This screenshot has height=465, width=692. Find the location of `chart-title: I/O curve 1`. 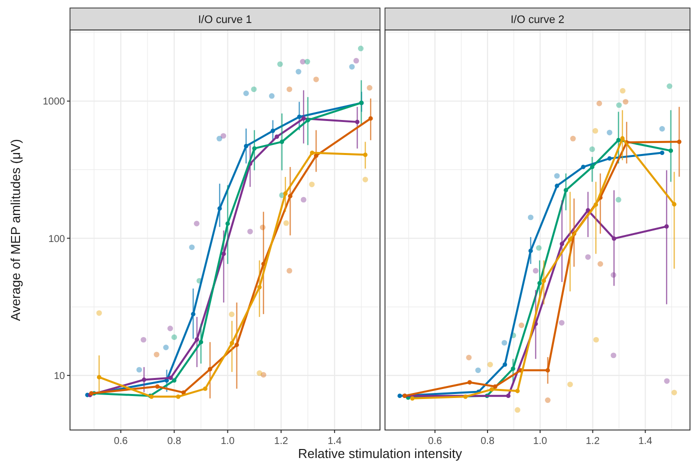

chart-title: I/O curve 1 is located at coordinates (225, 20).